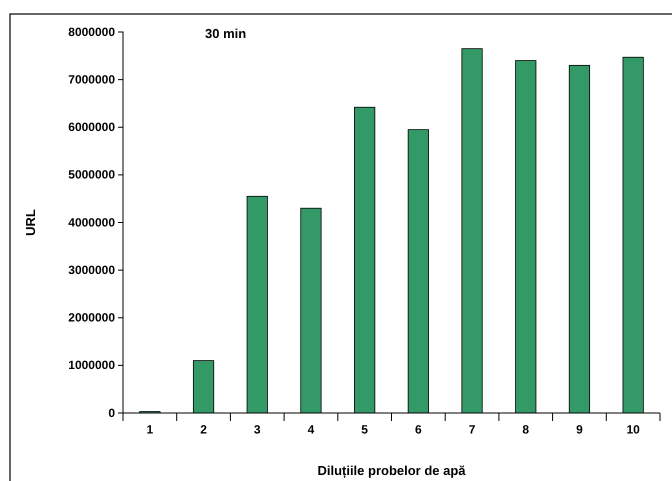  Describe the element at coordinates (92, 317) in the screenshot. I see `y-tick-label: 2000000` at that location.